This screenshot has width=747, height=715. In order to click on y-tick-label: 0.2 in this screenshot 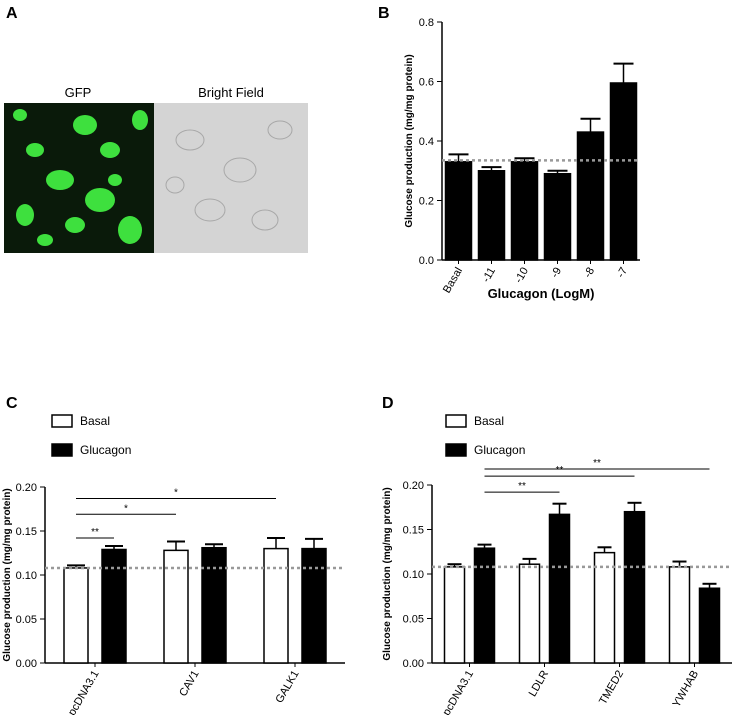, I will do `click(426, 202)`.